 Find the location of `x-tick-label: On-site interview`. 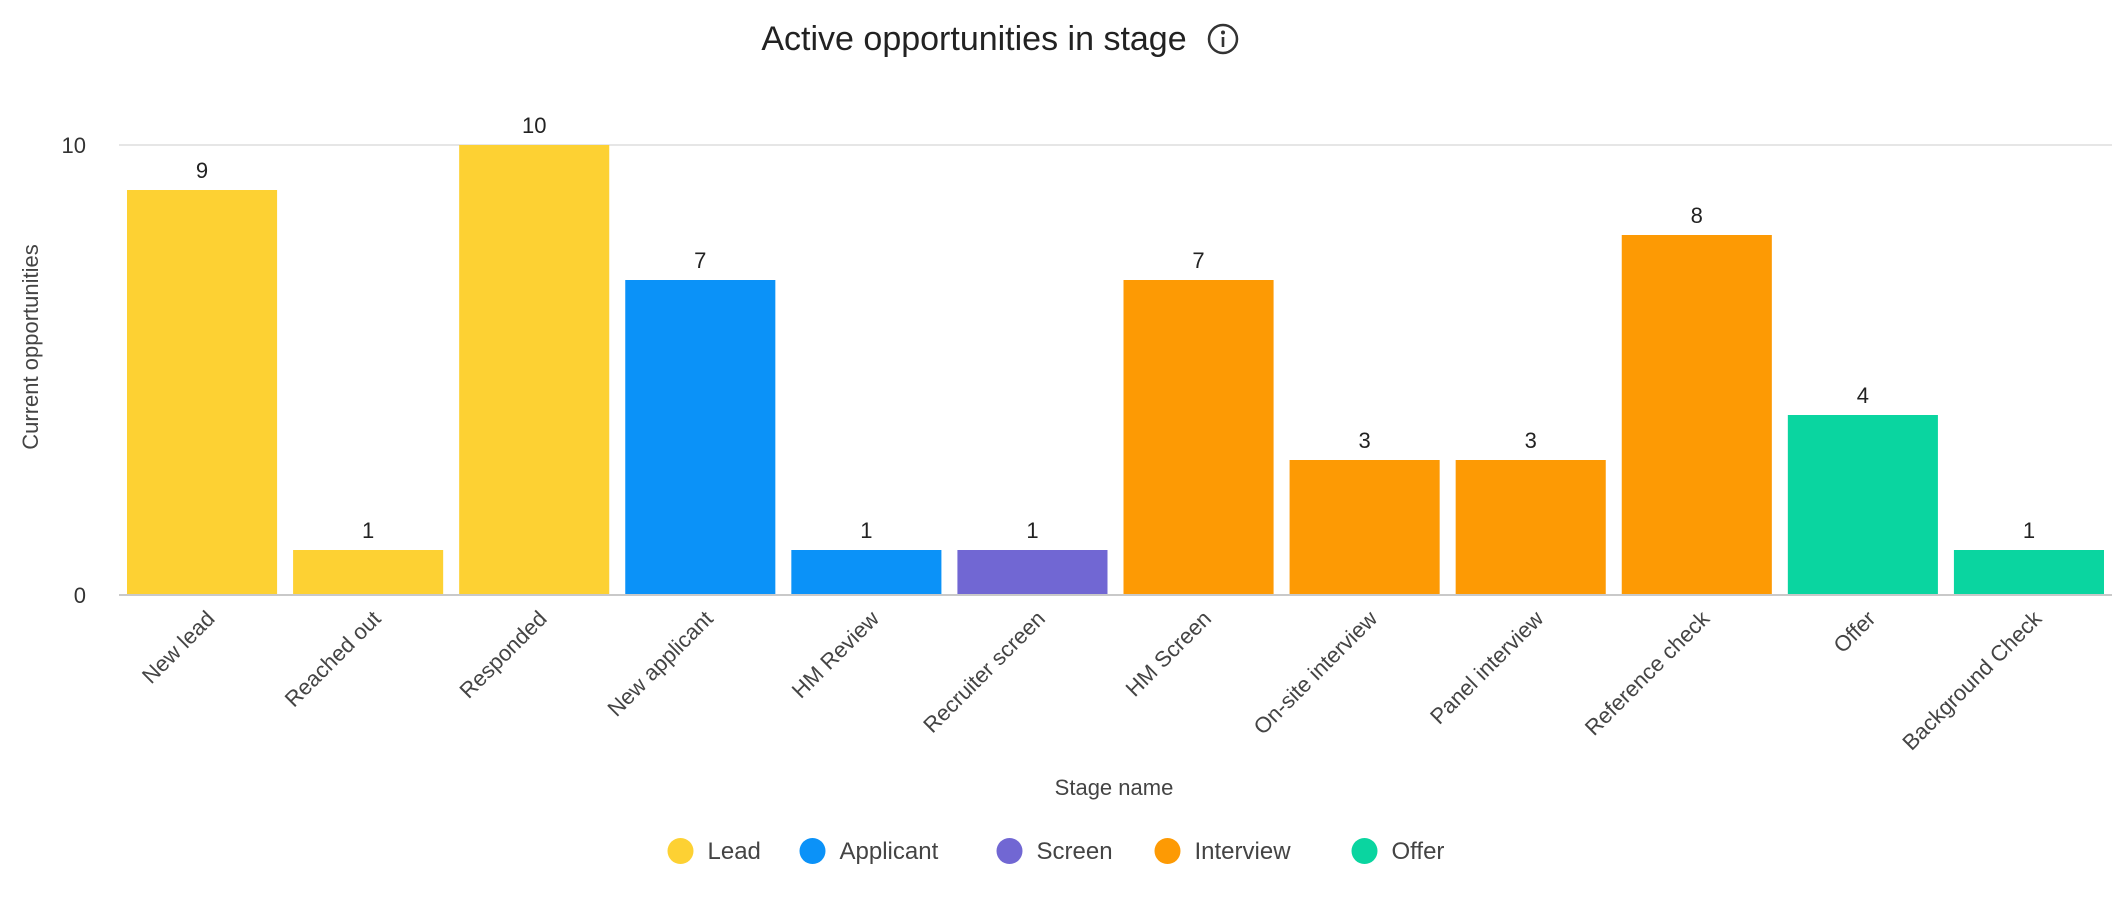

x-tick-label: On-site interview is located at coordinates (1316, 673).